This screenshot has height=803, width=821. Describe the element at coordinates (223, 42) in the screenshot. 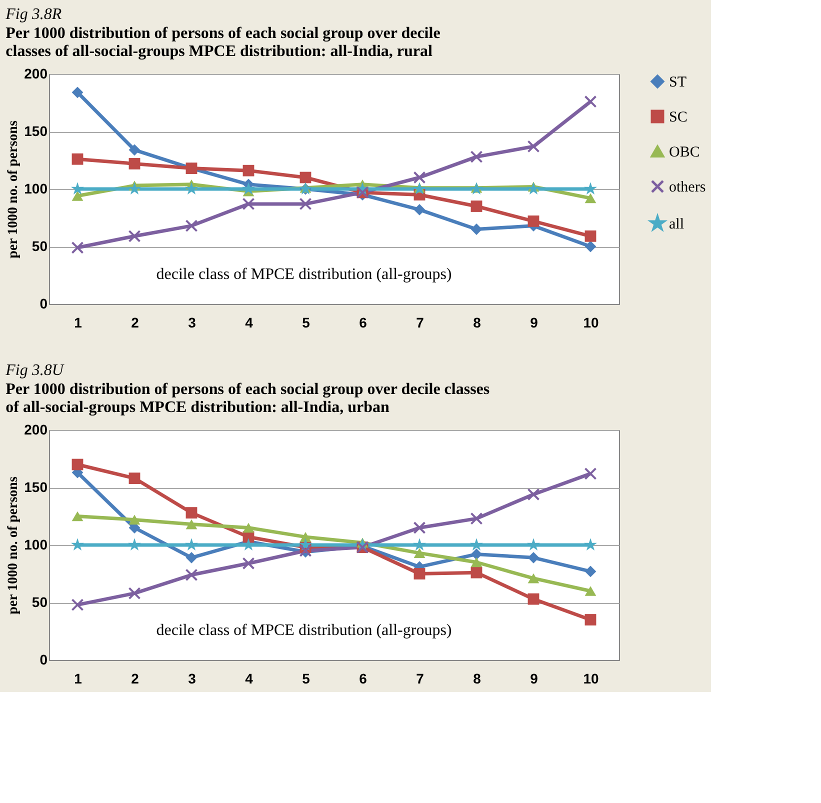

I see `chart-subtitle: Per 1000 distribution of persons of each social group over decile classes of all-social-groups MPCE distribution: all-India, rural` at that location.